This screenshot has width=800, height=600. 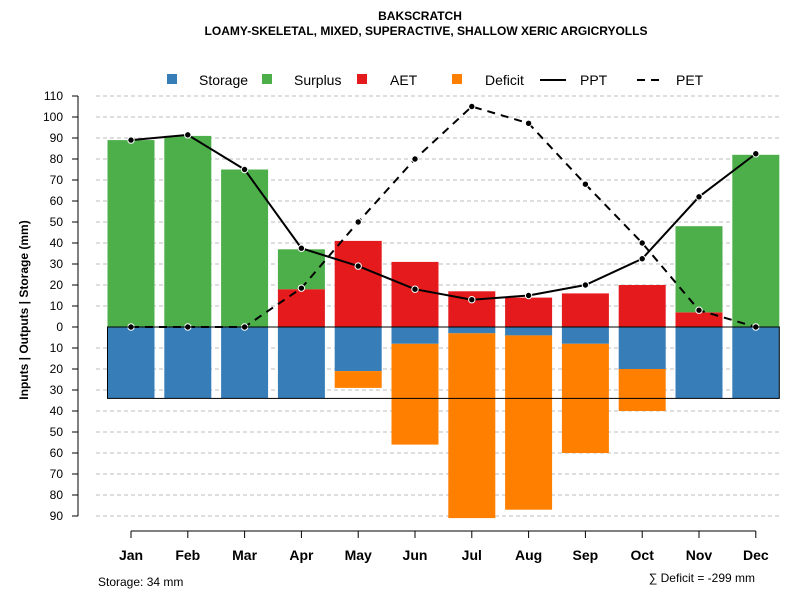 What do you see at coordinates (317, 80) in the screenshot?
I see `legend-label-surplus: Surplus` at bounding box center [317, 80].